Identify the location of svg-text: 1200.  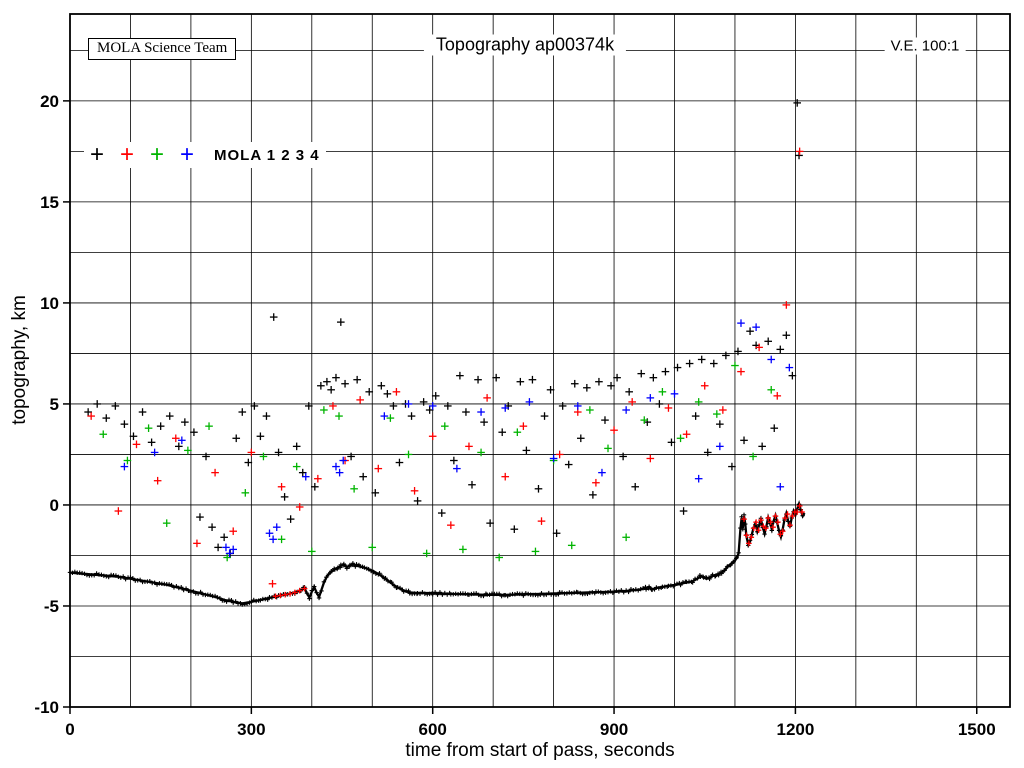
(795, 729).